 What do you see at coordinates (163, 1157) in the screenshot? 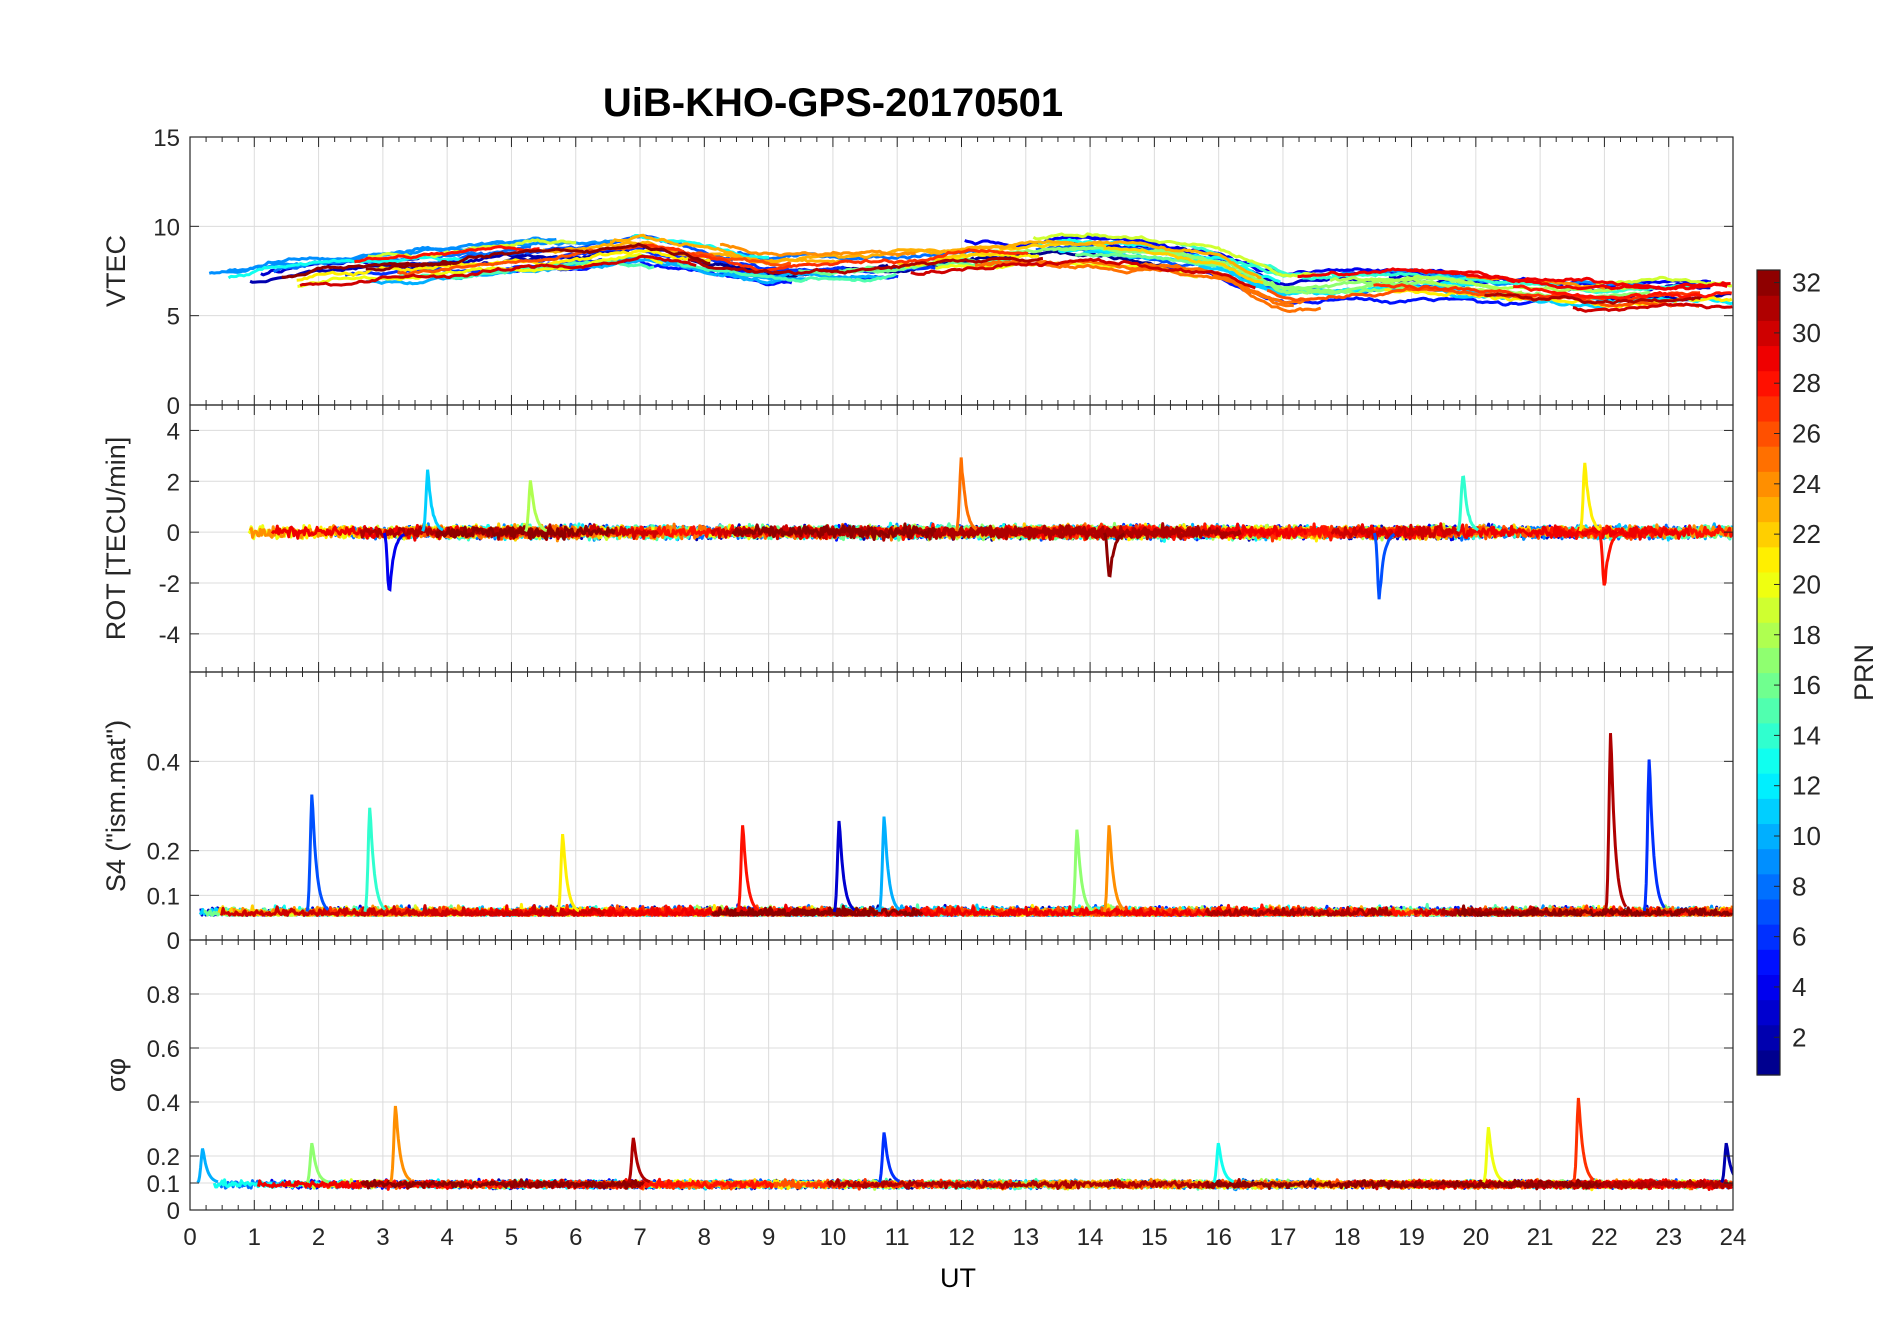
I see `y-tick-label: 0.2` at bounding box center [163, 1157].